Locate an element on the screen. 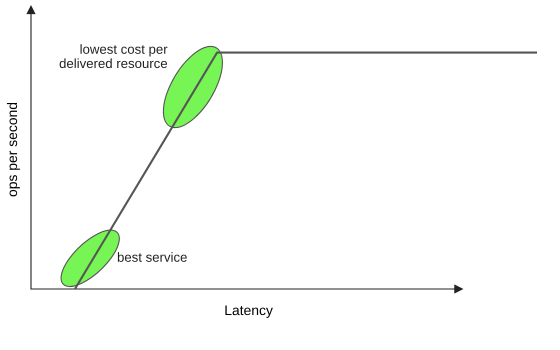 This screenshot has height=350, width=560. annotation: best service is located at coordinates (152, 257).